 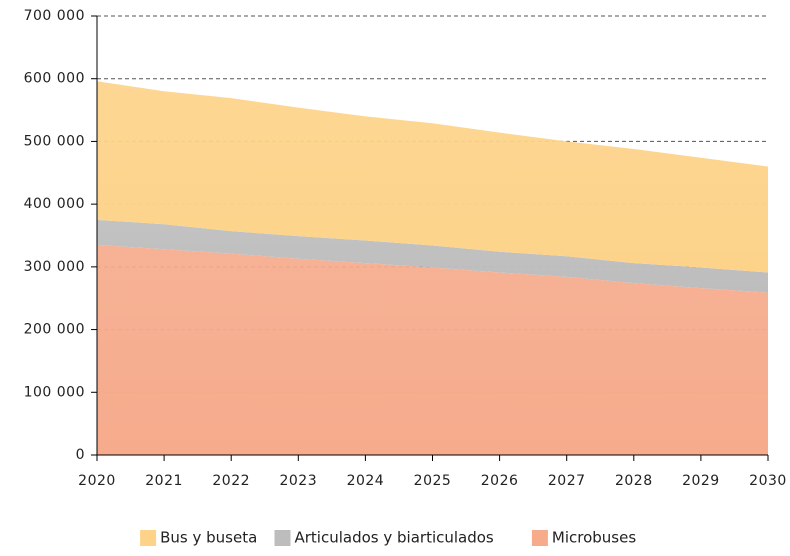 I want to click on y-tick-label: 300 000, so click(x=54, y=267).